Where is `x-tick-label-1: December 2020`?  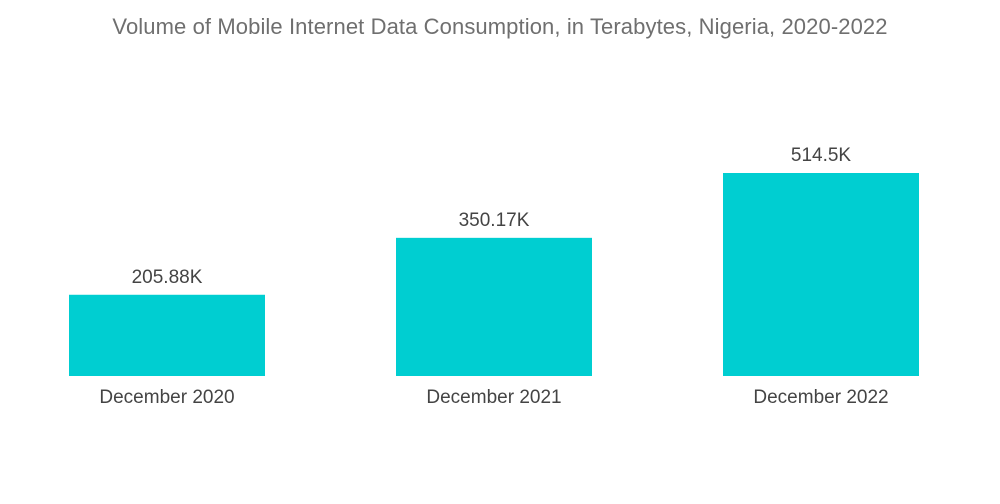
x-tick-label-1: December 2020 is located at coordinates (166, 397).